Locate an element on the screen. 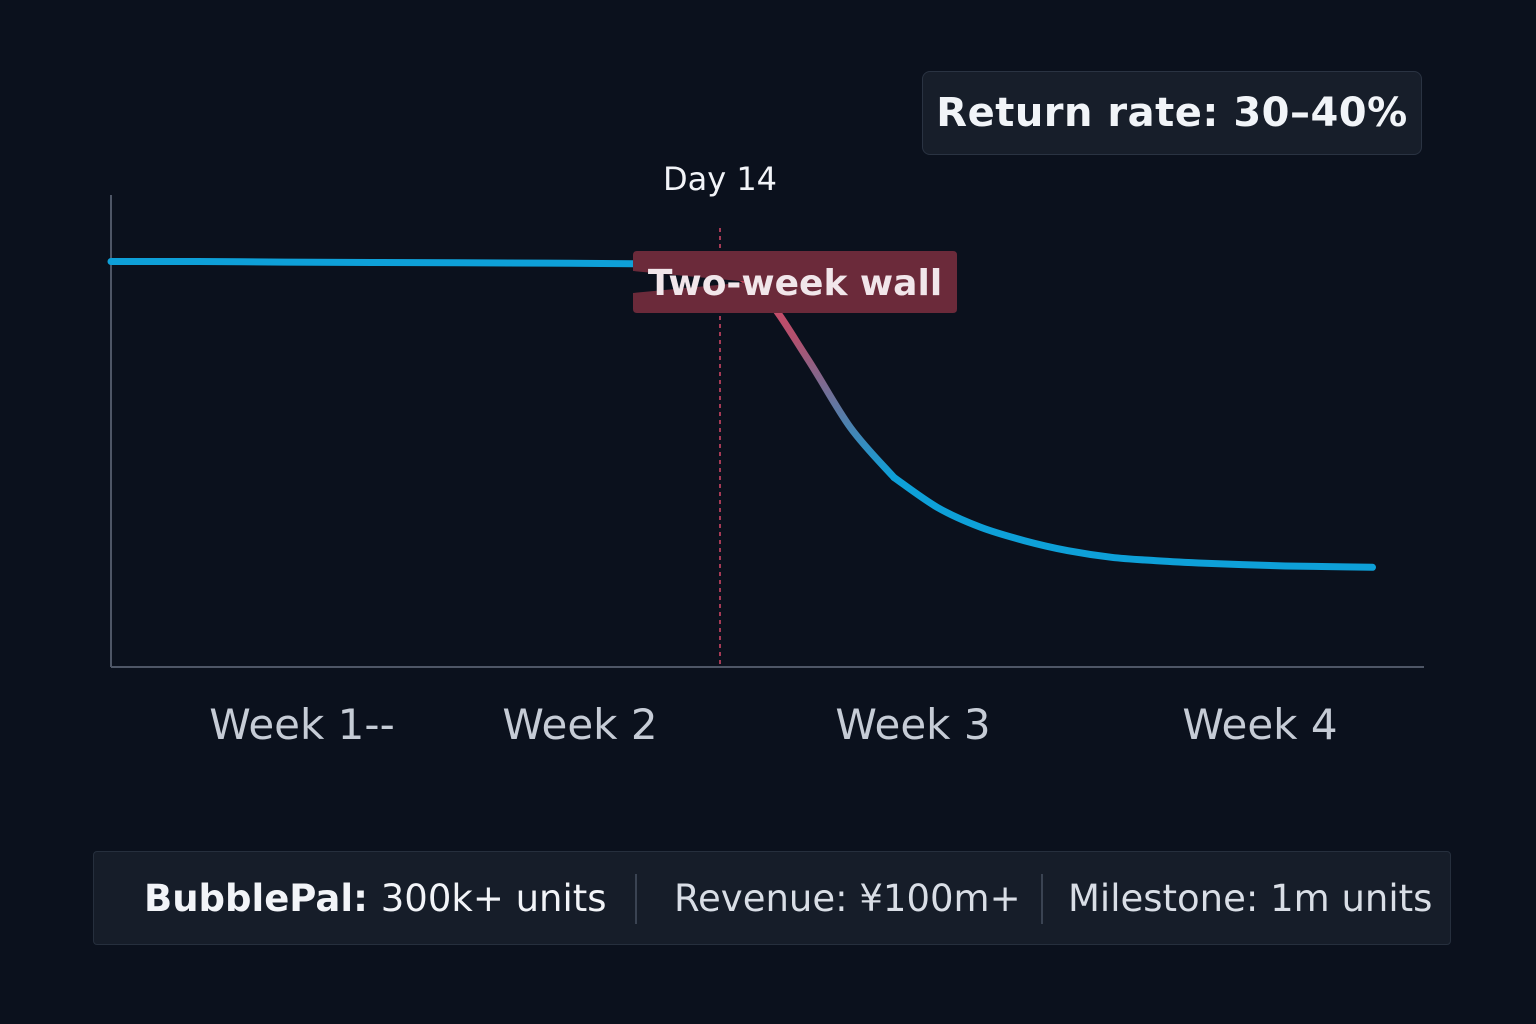 Image resolution: width=1536 pixels, height=1024 pixels. callout-label: Two-week wall is located at coordinates (795, 283).